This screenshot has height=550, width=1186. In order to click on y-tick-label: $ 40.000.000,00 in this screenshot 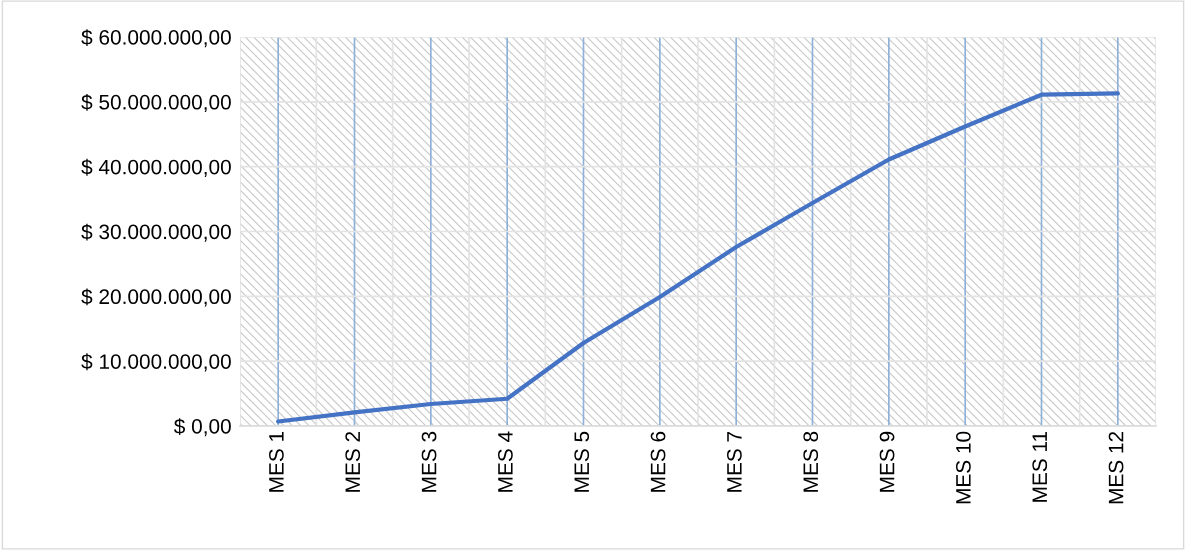, I will do `click(156, 167)`.